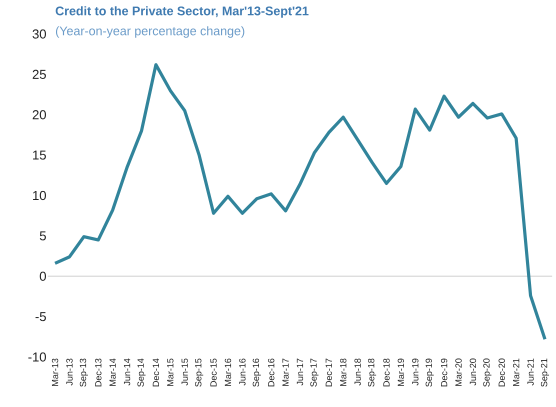 The width and height of the screenshot is (556, 407). What do you see at coordinates (401, 372) in the screenshot?
I see `x-tick-label: Mar-19` at bounding box center [401, 372].